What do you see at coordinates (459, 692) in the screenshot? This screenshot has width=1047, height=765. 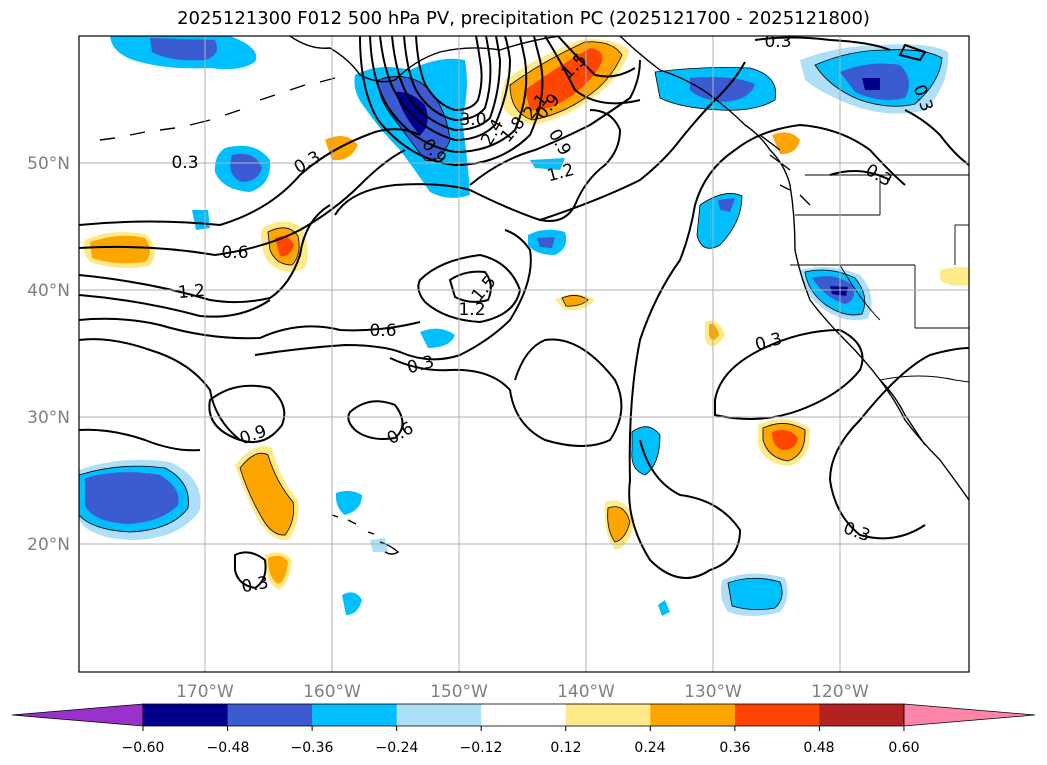 I see `lon-label: 150°W` at bounding box center [459, 692].